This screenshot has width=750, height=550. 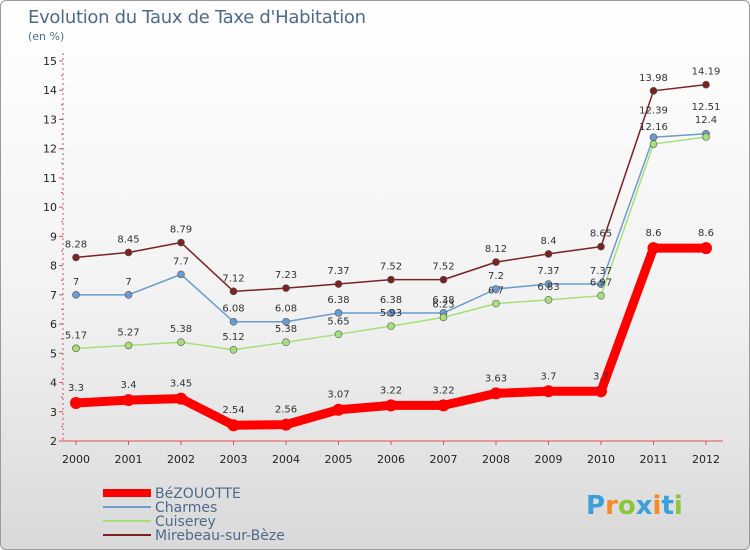 What do you see at coordinates (339, 459) in the screenshot?
I see `x-tick-label: 2005` at bounding box center [339, 459].